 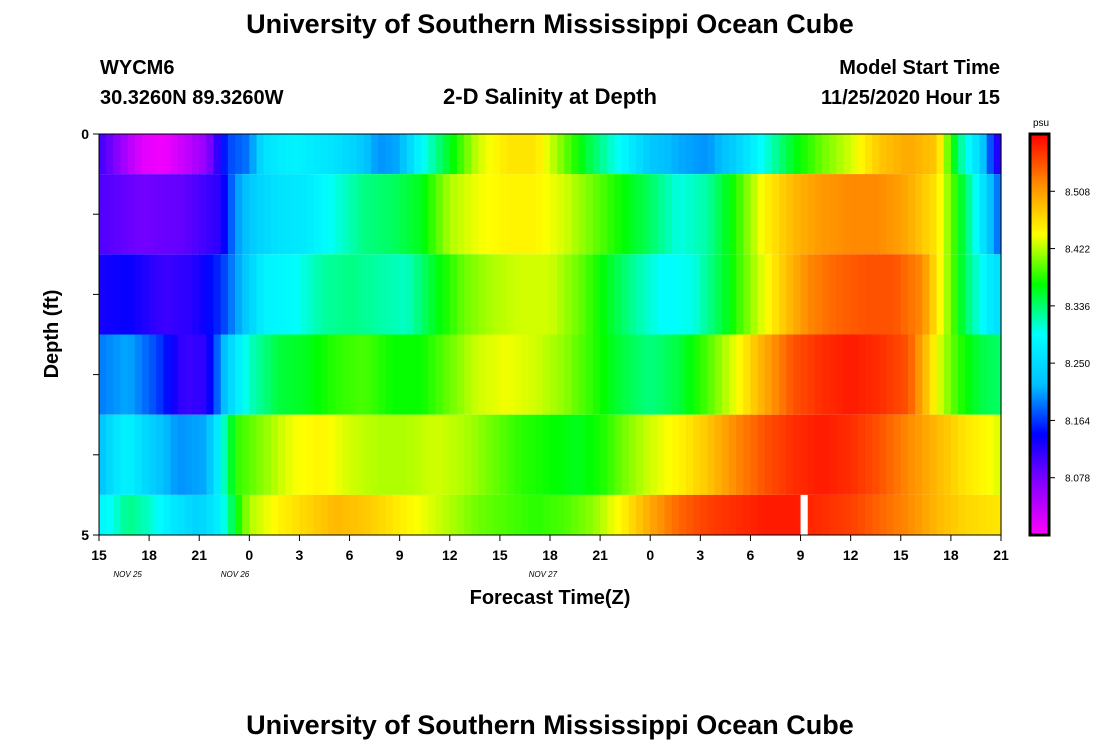 I want to click on colorbar-label: 8.508, so click(x=1077, y=192).